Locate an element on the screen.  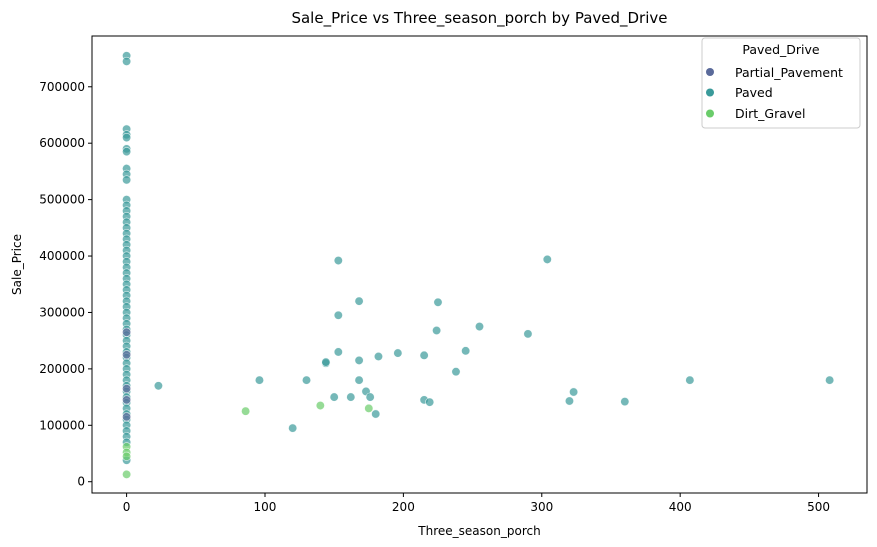
x-tick-label: 300 is located at coordinates (541, 507).